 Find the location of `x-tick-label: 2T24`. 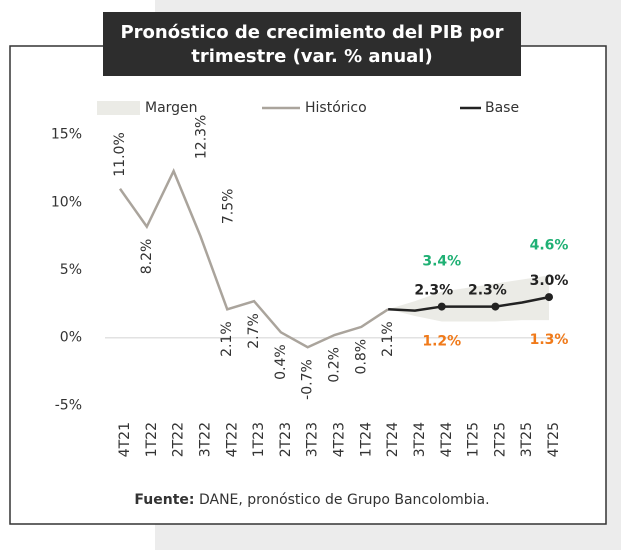

x-tick-label: 2T24 is located at coordinates (393, 439).